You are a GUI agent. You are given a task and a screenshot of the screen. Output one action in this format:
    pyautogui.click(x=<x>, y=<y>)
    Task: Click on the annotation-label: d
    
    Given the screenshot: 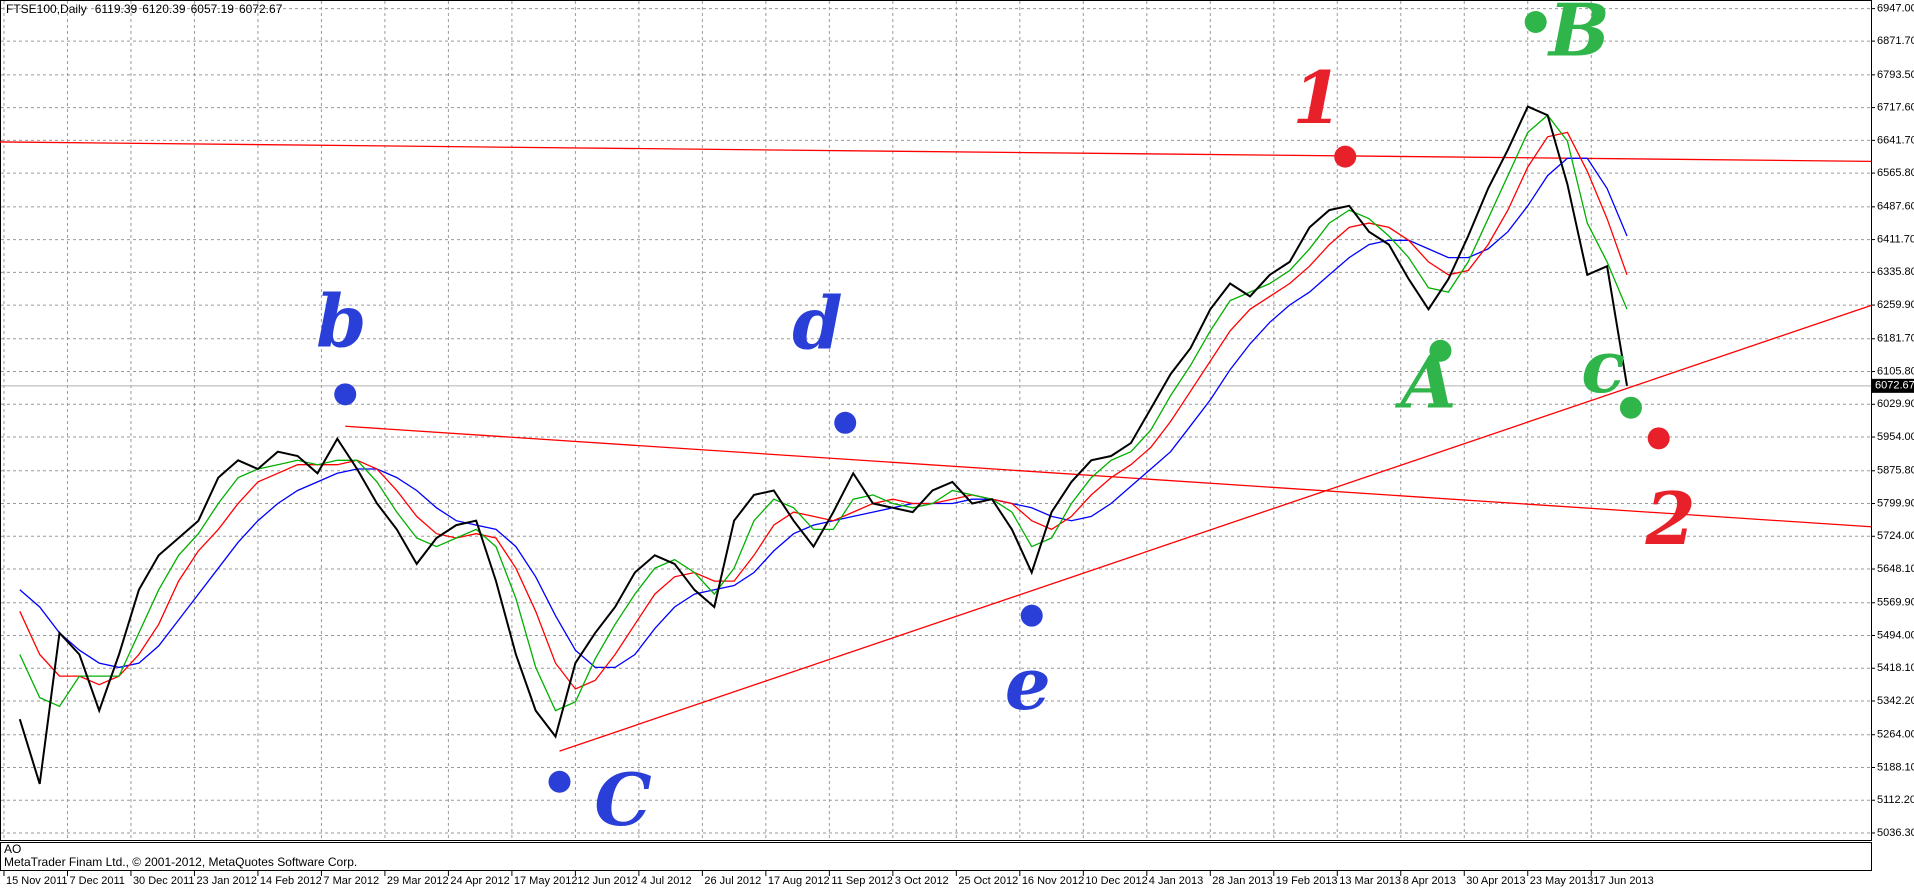 What is the action you would take?
    pyautogui.click(x=817, y=323)
    